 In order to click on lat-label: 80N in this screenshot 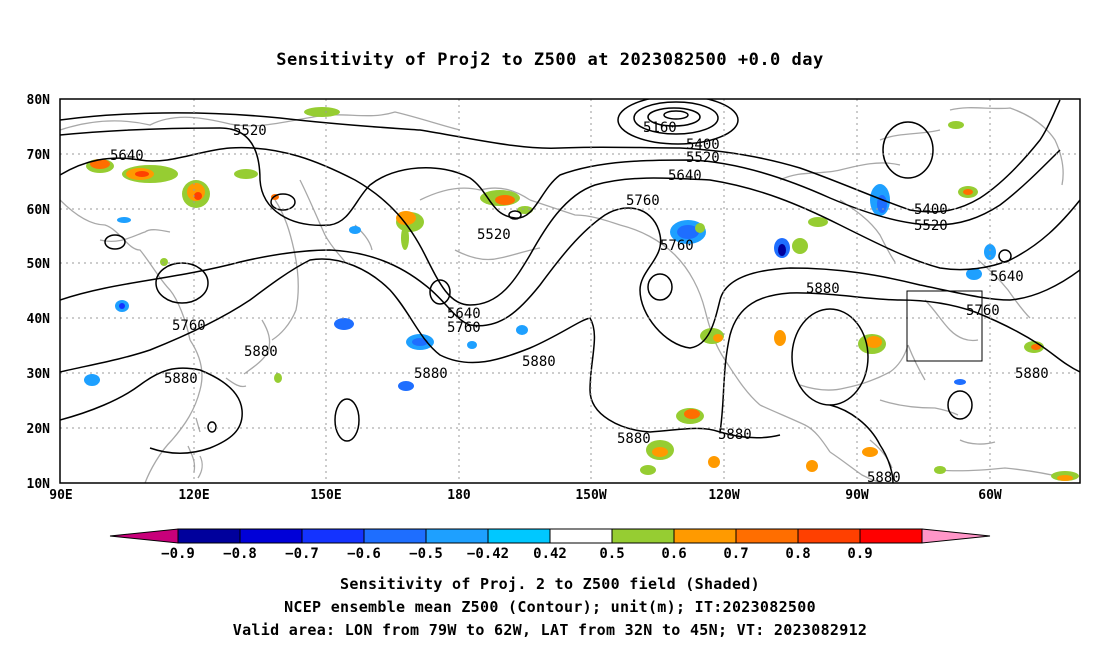, I will do `click(39, 100)`.